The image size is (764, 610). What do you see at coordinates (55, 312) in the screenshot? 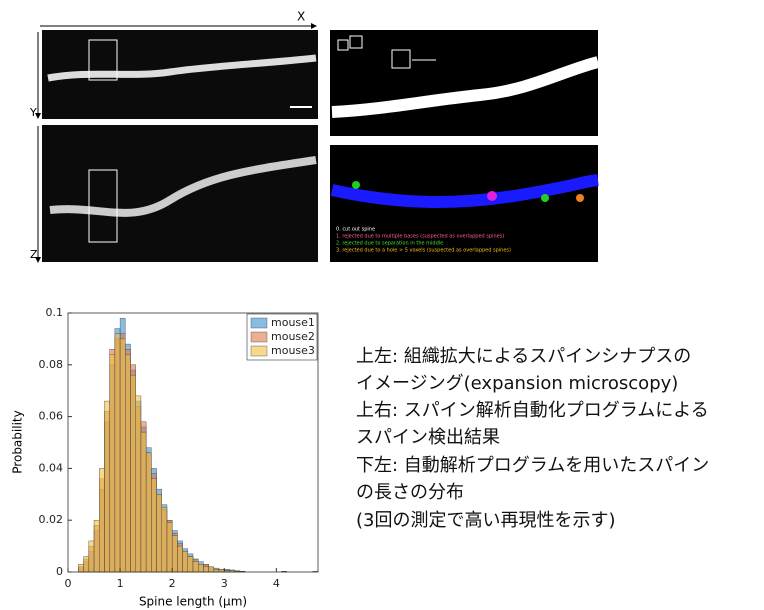
I see `y-tick-label: 0.1` at bounding box center [55, 312].